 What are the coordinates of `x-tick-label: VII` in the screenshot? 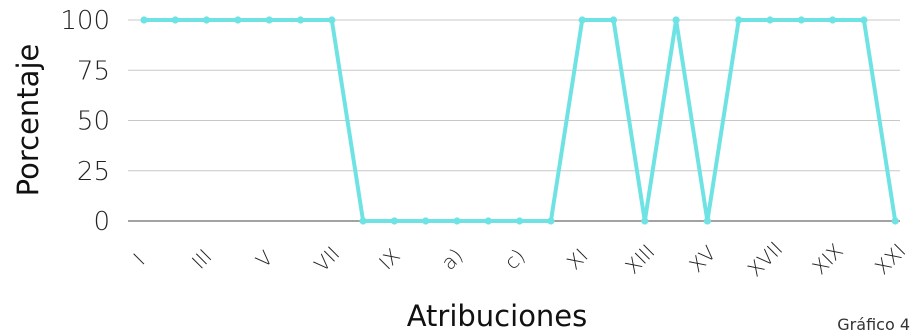 It's located at (326, 259).